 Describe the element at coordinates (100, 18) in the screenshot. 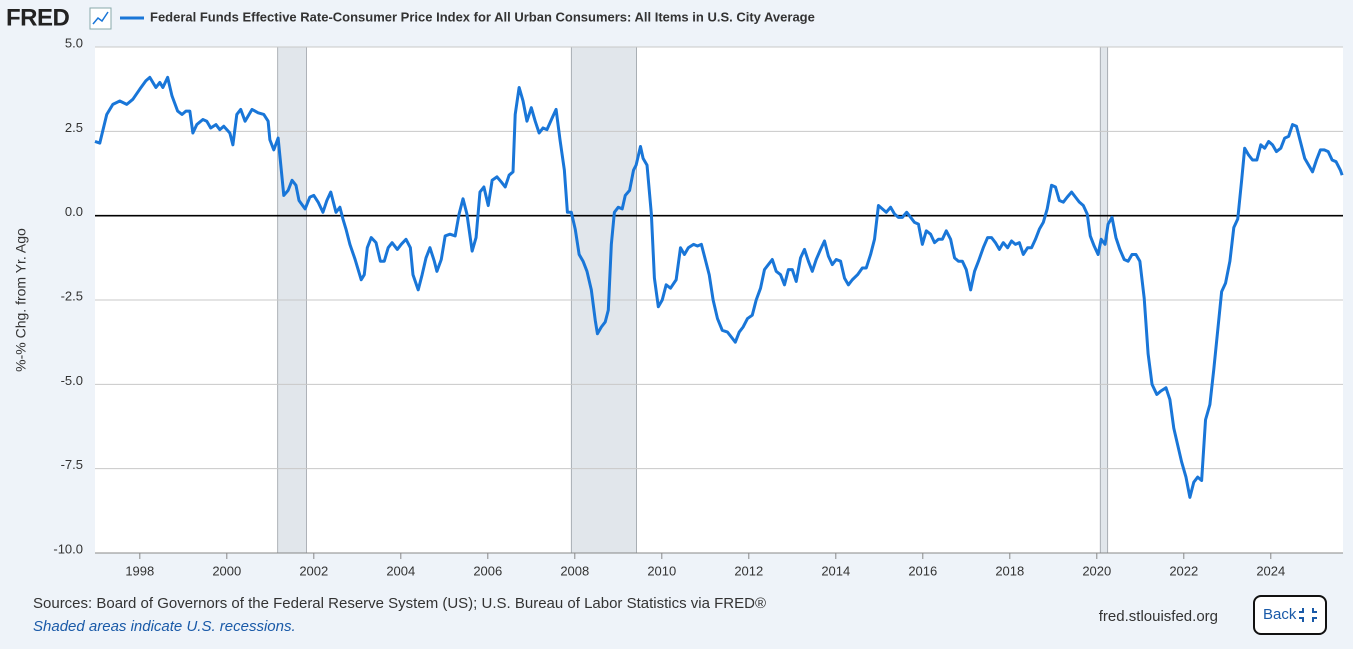

I see `logo-icon` at that location.